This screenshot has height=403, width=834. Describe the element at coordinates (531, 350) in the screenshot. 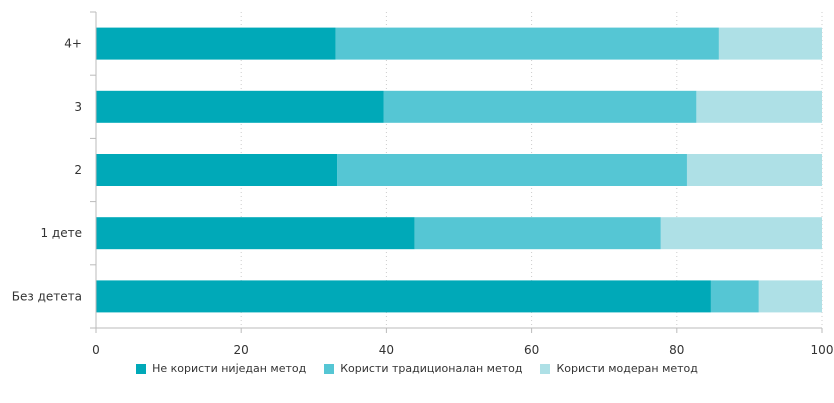

I see `x-tick-label-3: 60` at that location.